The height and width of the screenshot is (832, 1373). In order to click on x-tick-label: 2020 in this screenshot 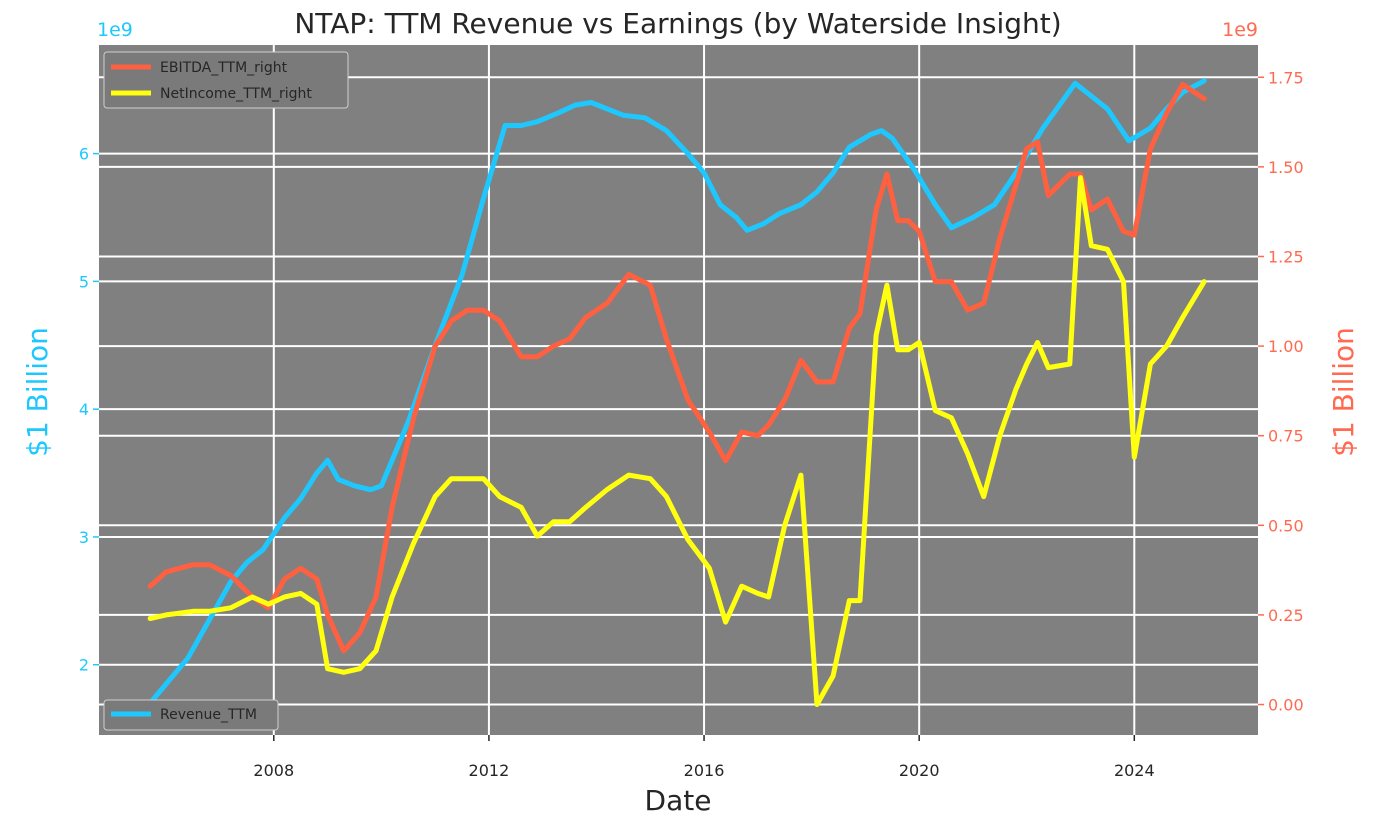, I will do `click(919, 770)`.